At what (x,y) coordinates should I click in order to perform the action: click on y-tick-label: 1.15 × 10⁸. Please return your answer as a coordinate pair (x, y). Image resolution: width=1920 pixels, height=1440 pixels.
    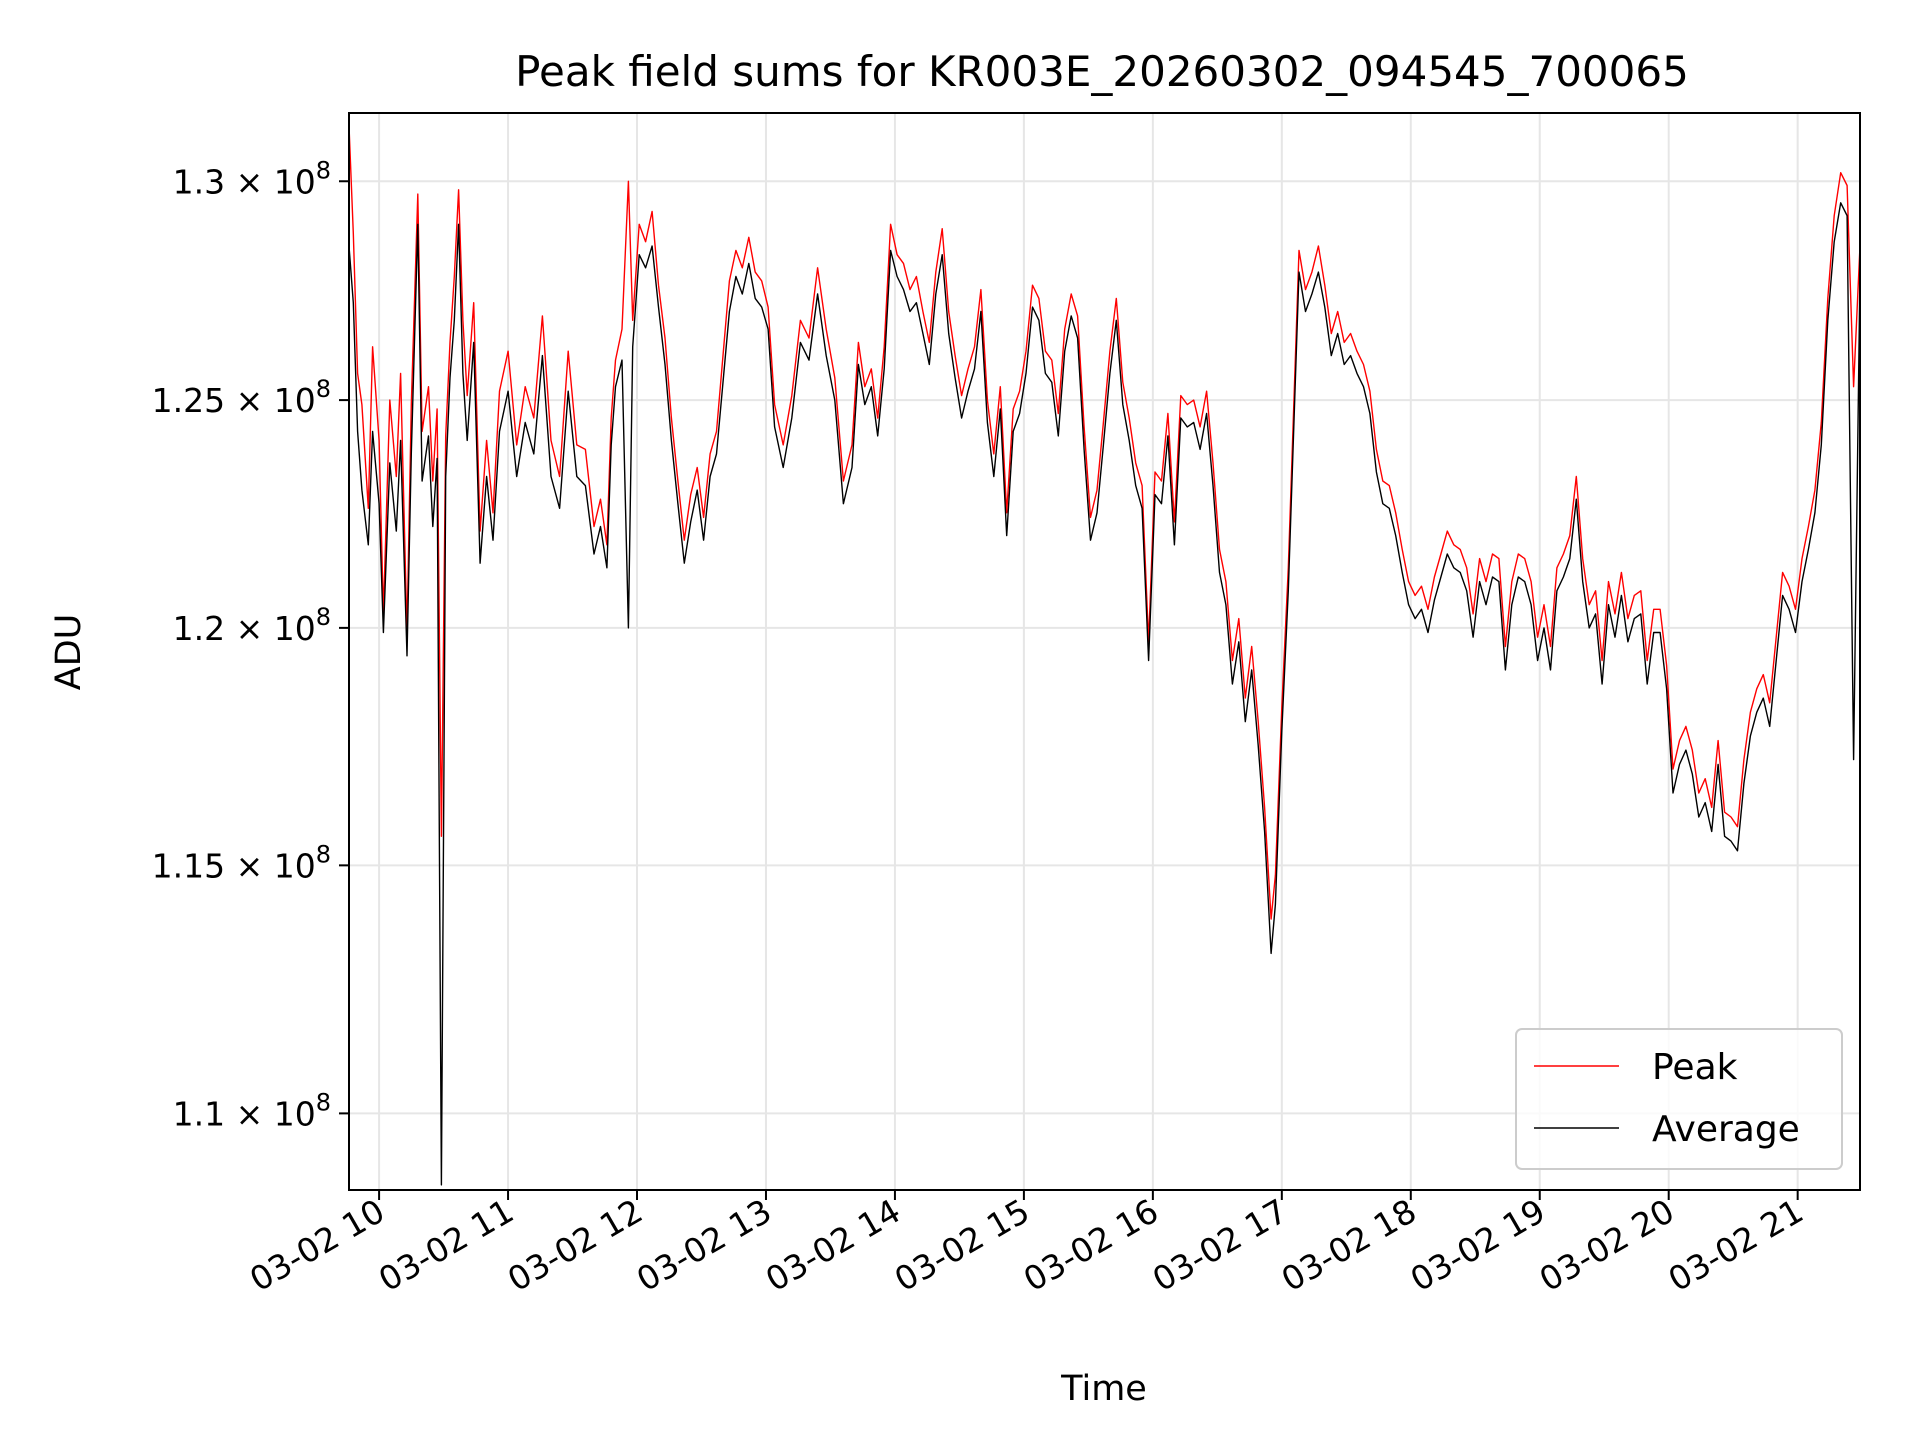
    Looking at the image, I should click on (241, 862).